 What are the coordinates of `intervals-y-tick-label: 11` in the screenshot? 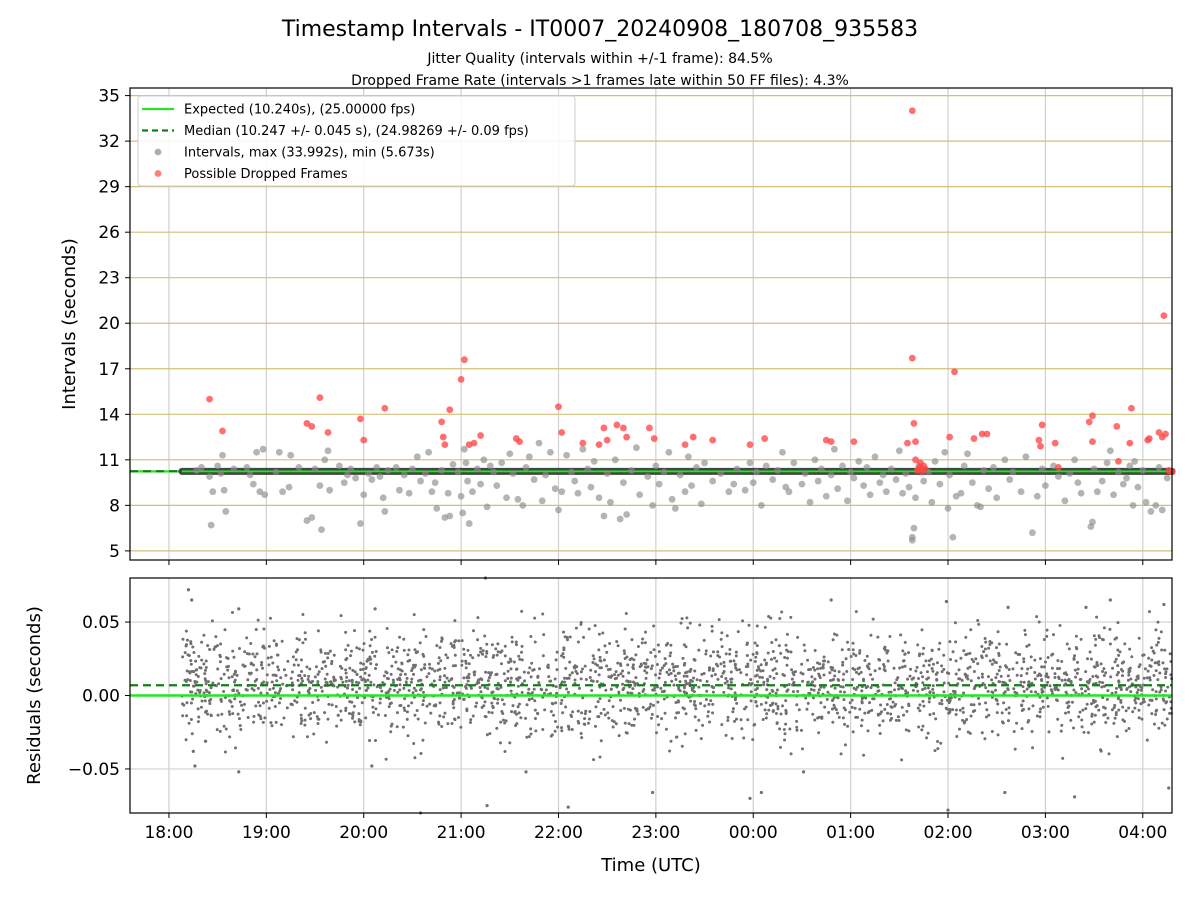 It's located at (109, 461).